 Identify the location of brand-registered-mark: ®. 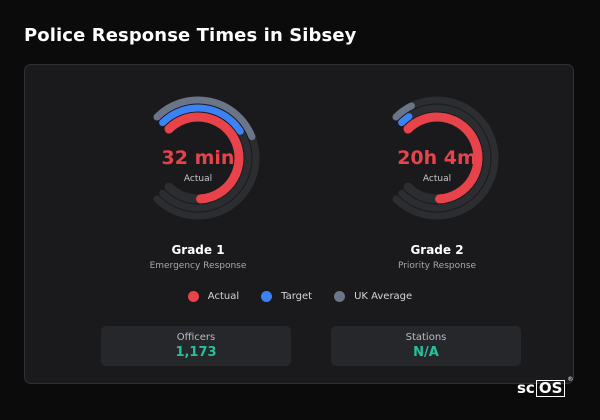
(570, 379).